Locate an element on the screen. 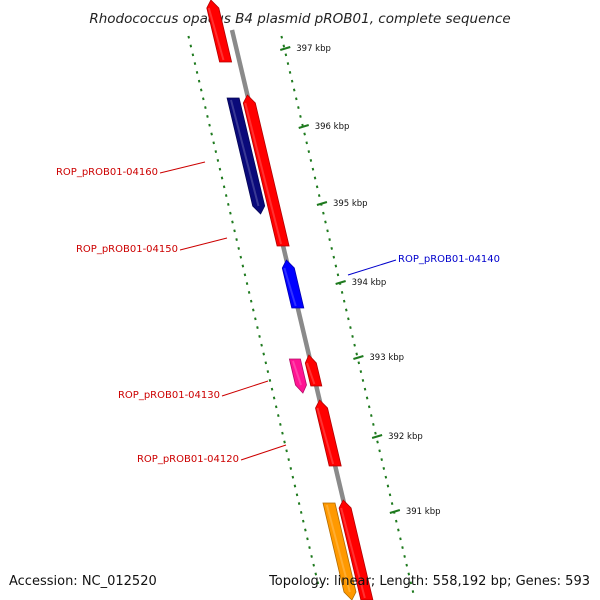  ruler-tick-label: 391 kbp is located at coordinates (423, 512).